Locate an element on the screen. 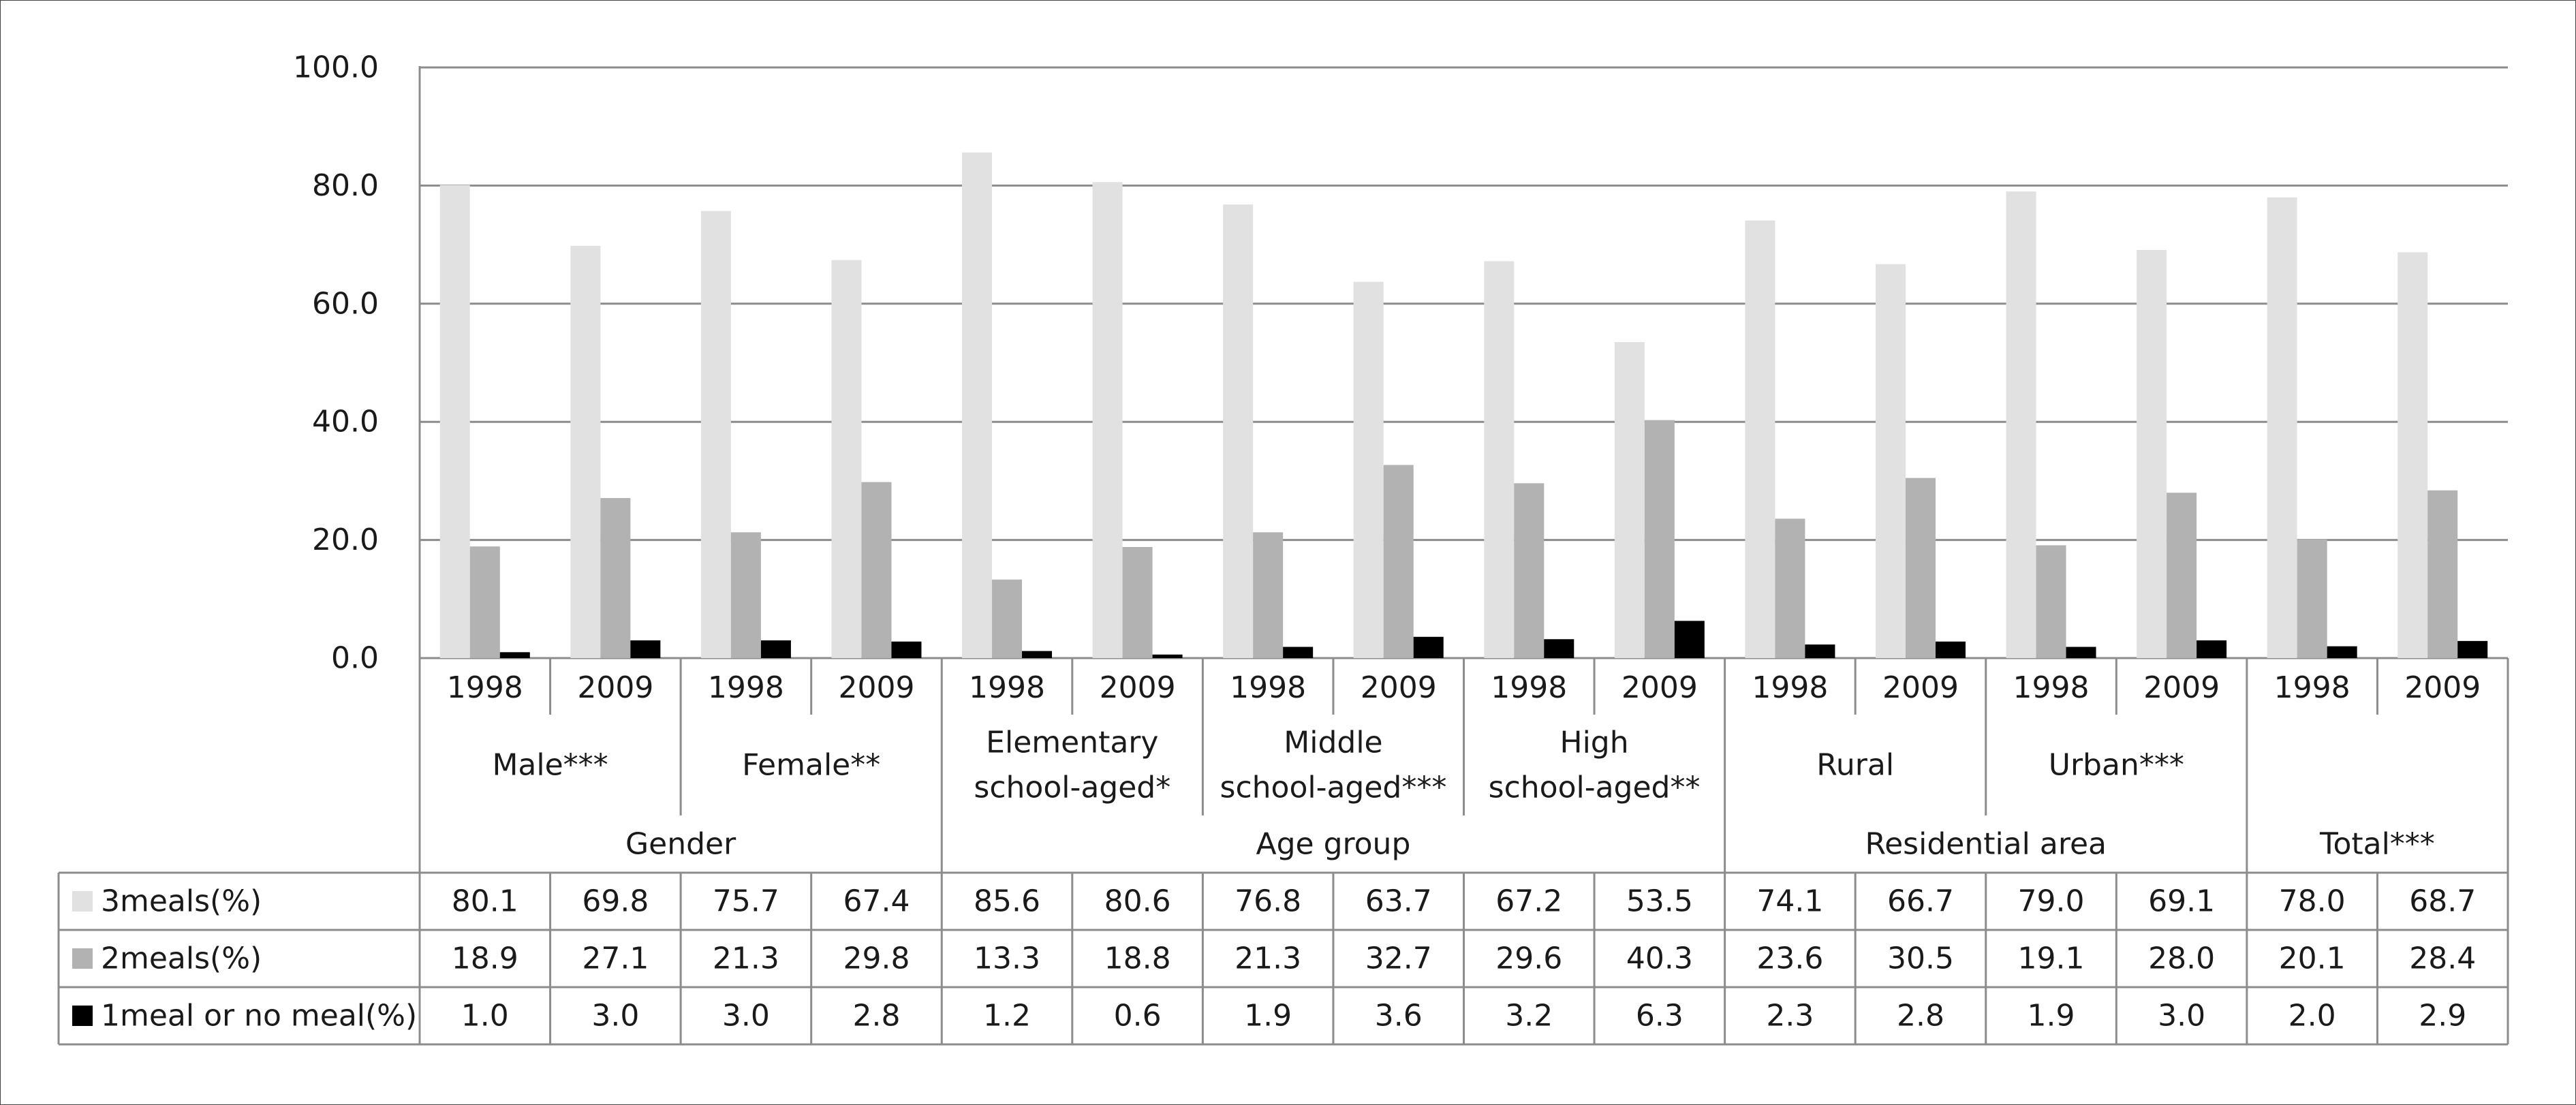 The image size is (2576, 1105). y-tick-label: 20.0 is located at coordinates (345, 540).